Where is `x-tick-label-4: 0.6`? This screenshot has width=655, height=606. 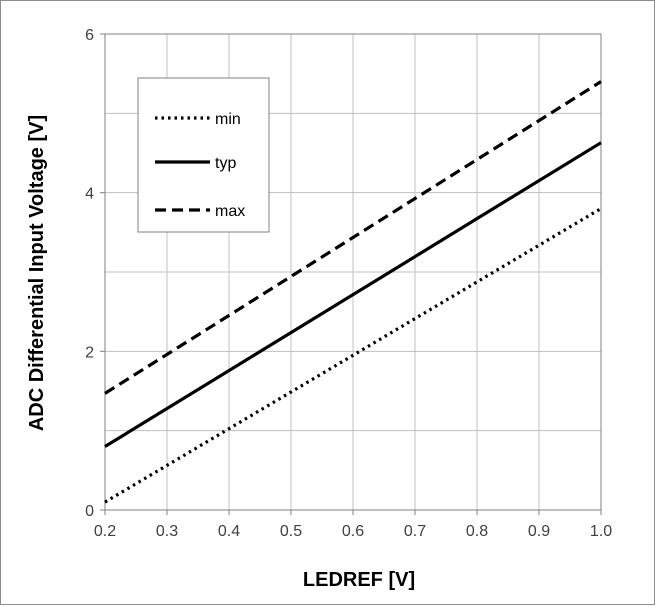
x-tick-label-4: 0.6 is located at coordinates (353, 531).